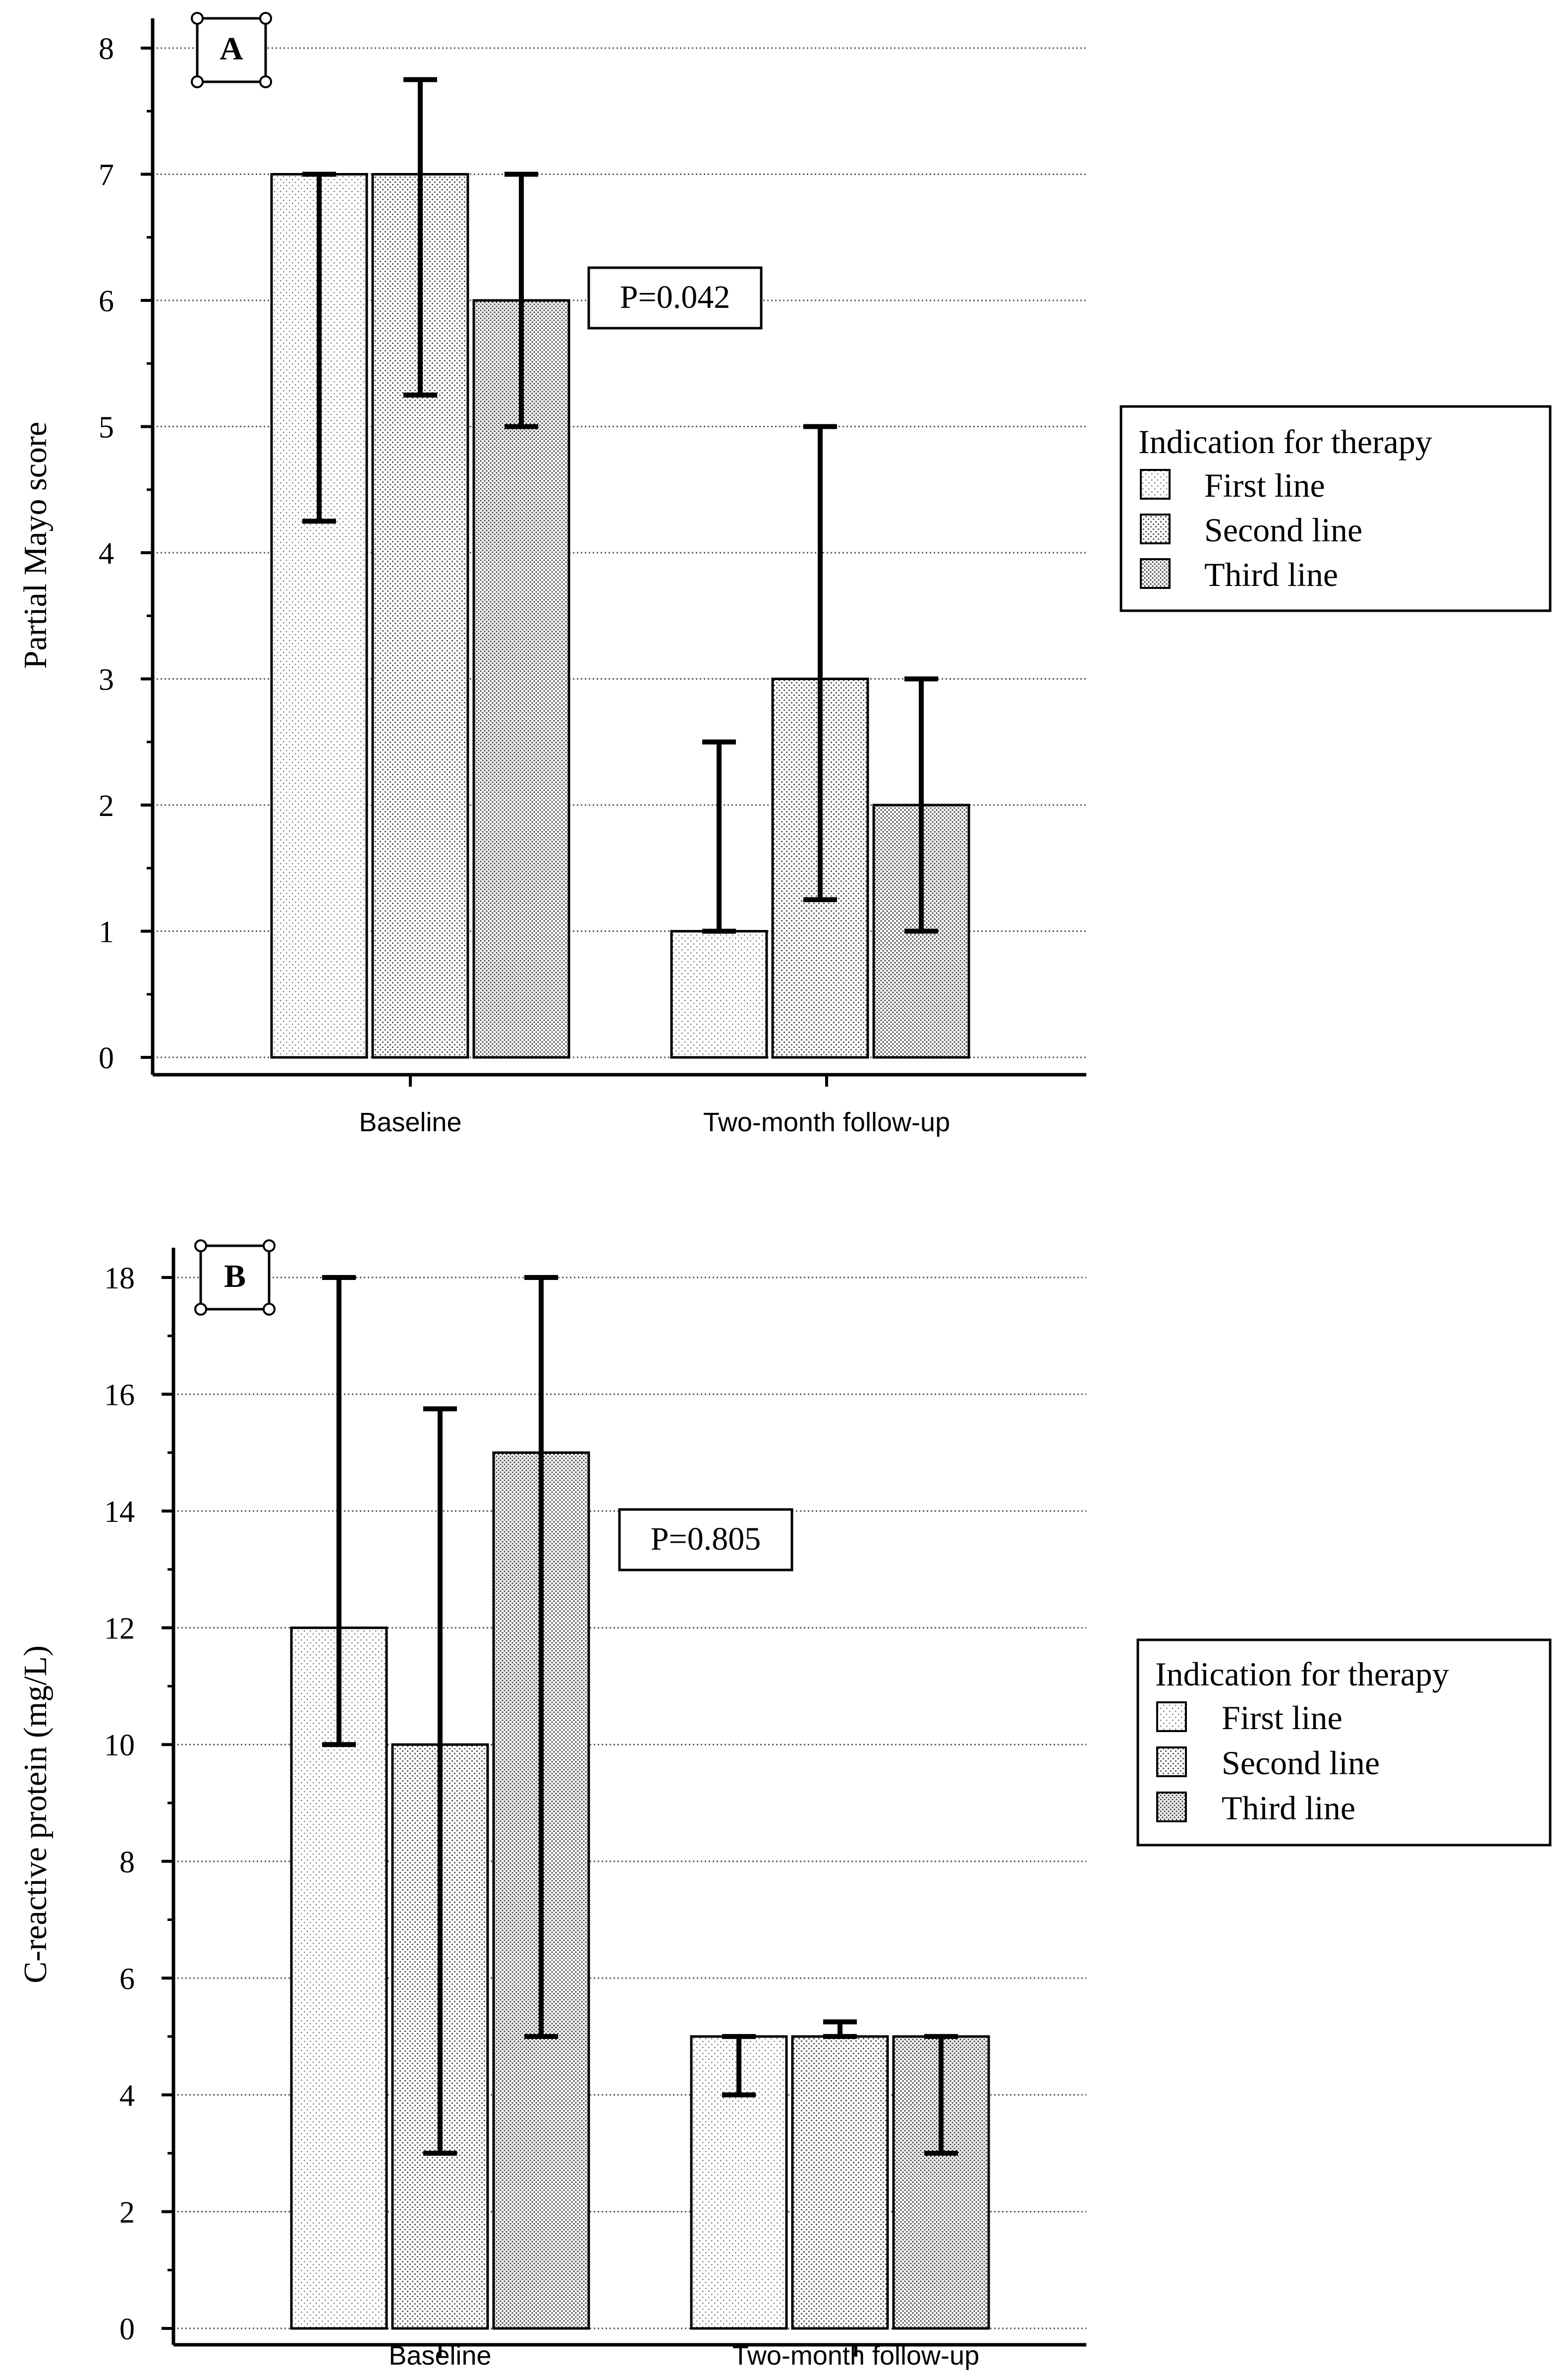  What do you see at coordinates (620, 506) in the screenshot?
I see `error-bars` at bounding box center [620, 506].